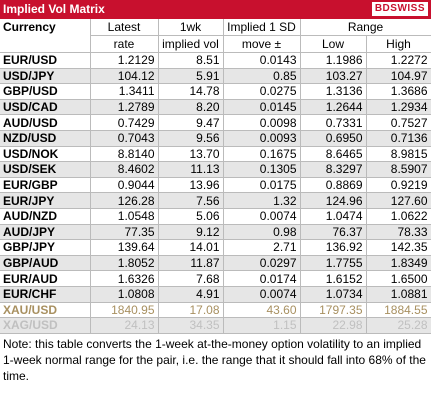  I want to click on value-cell: 11.13, so click(191, 169).